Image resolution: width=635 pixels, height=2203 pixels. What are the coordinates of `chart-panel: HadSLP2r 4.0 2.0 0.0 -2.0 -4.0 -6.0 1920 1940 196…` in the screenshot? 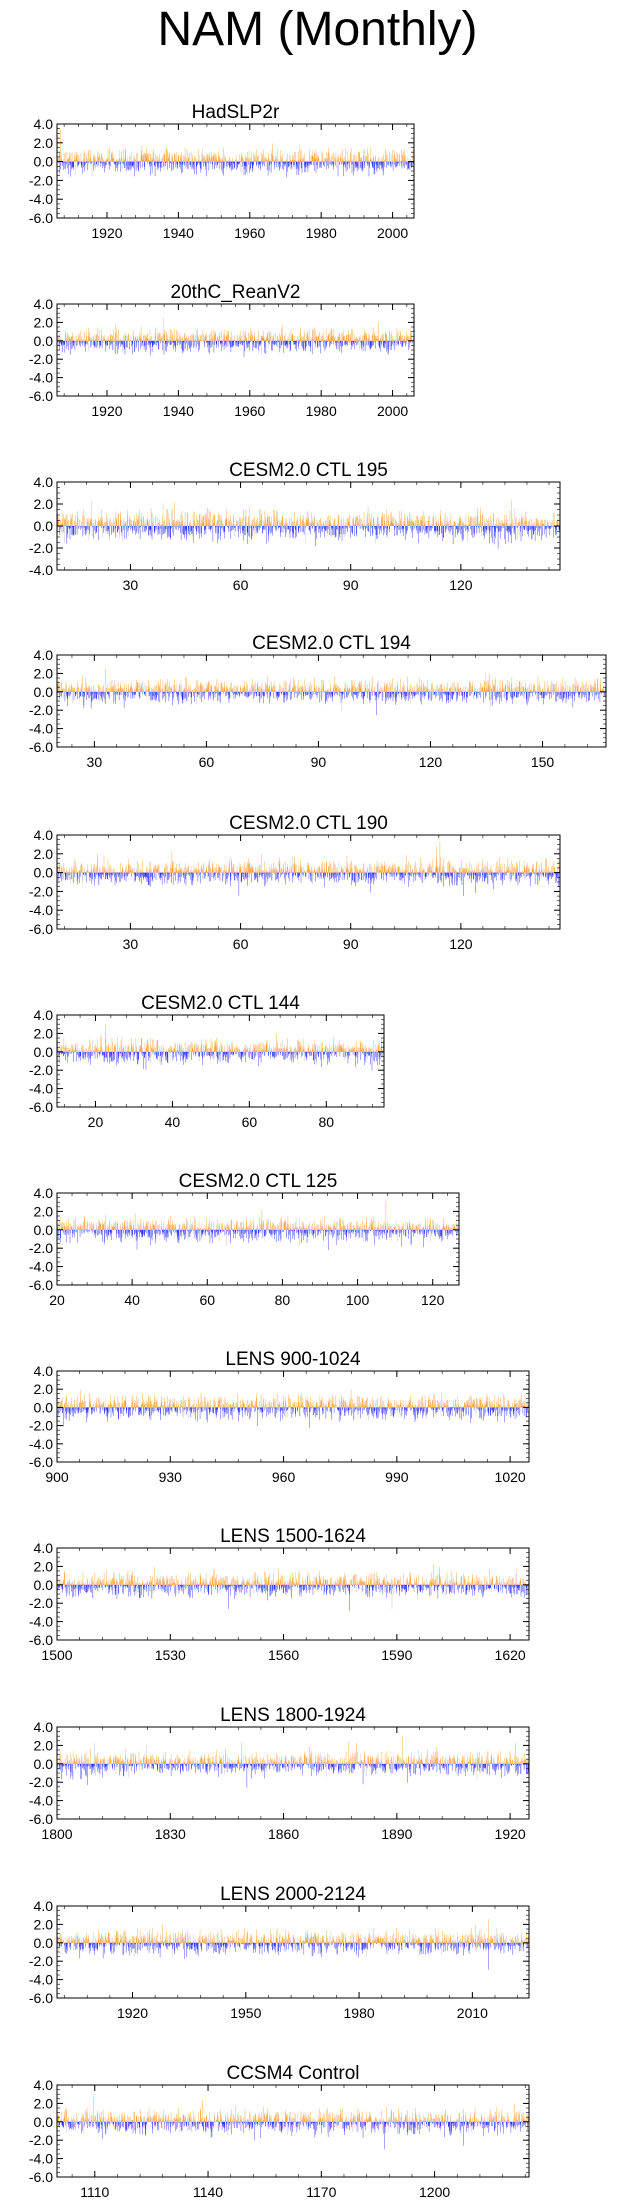 It's located at (222, 171).